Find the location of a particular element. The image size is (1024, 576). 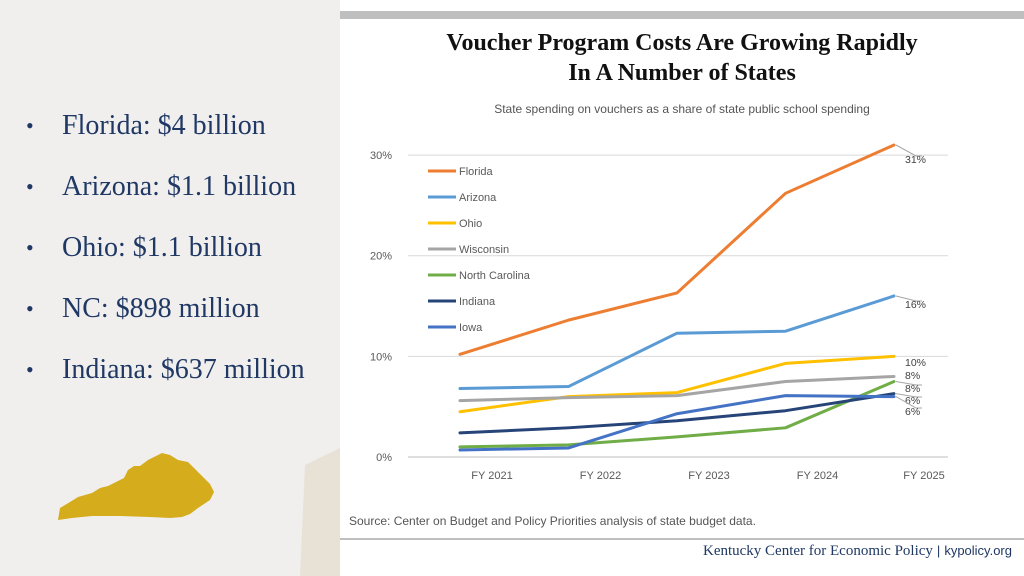

map-shadow-shape is located at coordinates (320, 512).